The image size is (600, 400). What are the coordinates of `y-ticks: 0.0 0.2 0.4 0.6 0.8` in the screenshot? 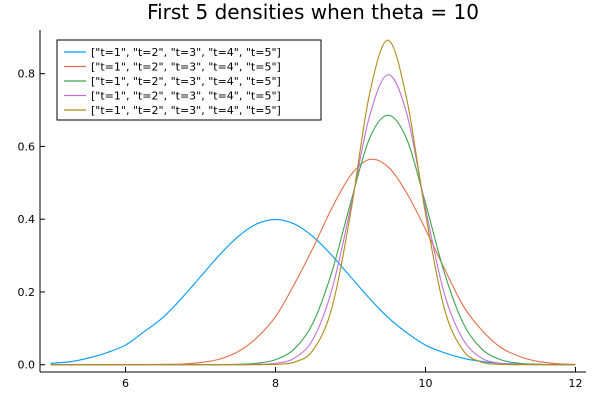 It's located at (31, 220).